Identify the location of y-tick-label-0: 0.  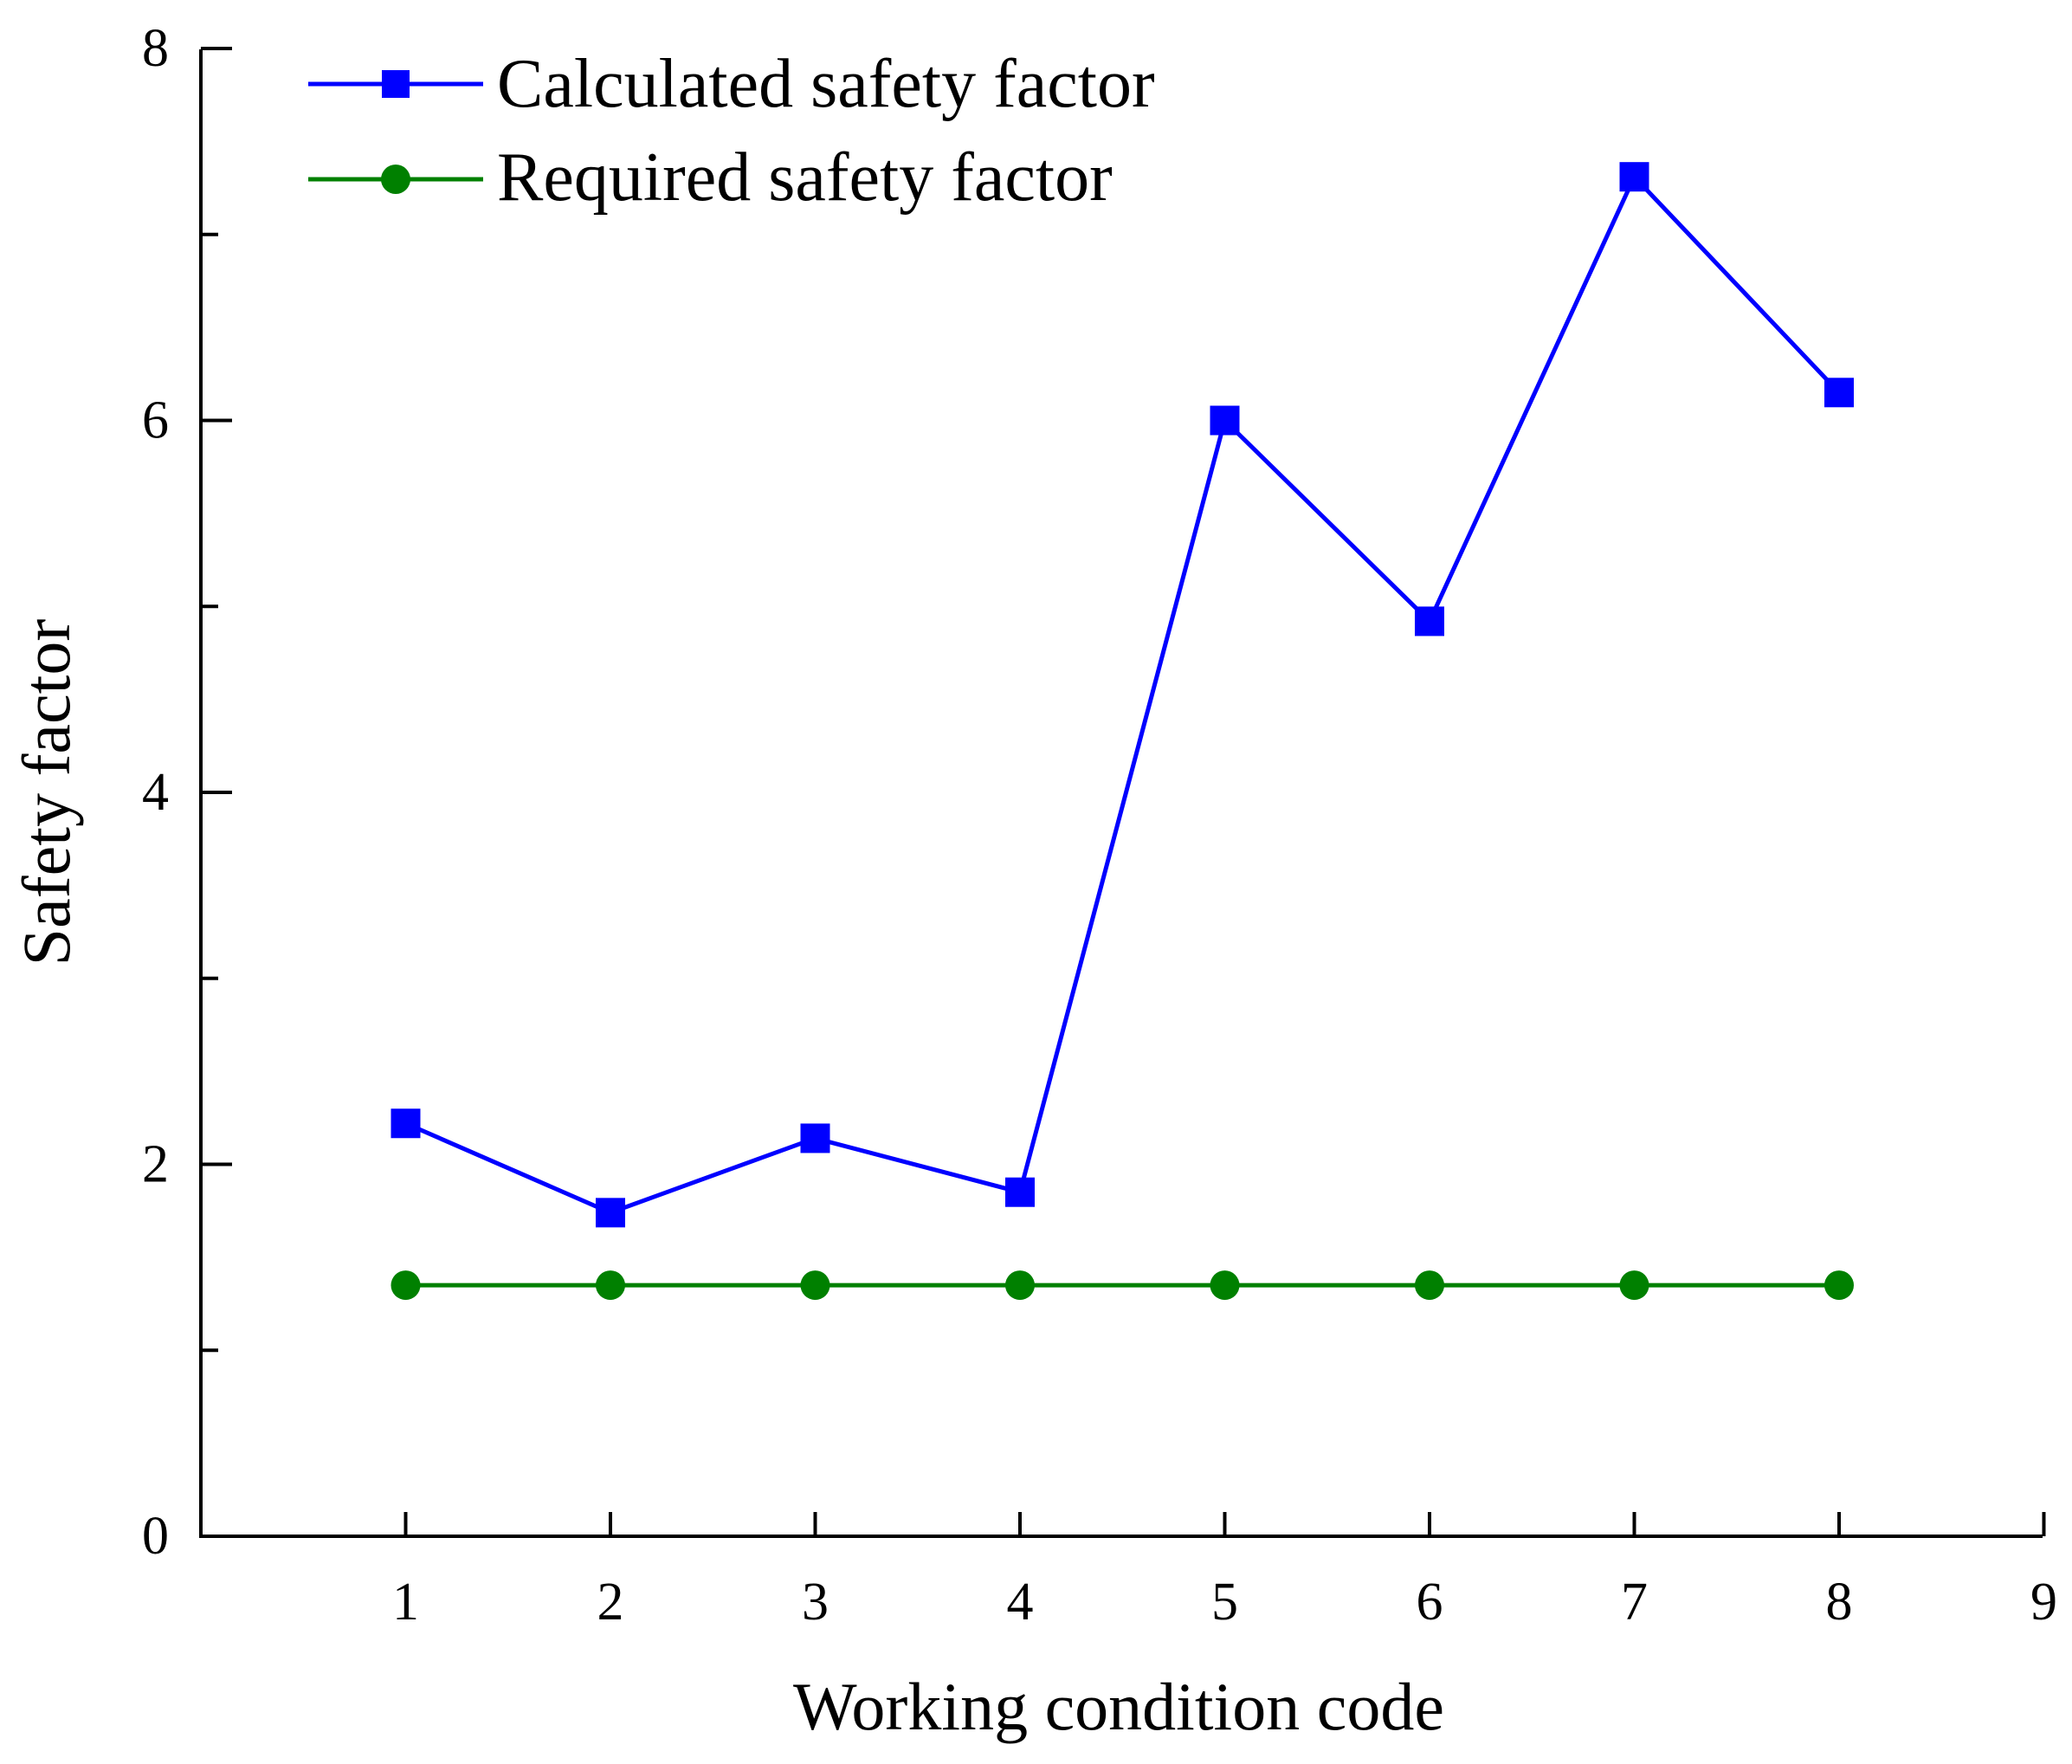
(155, 1536).